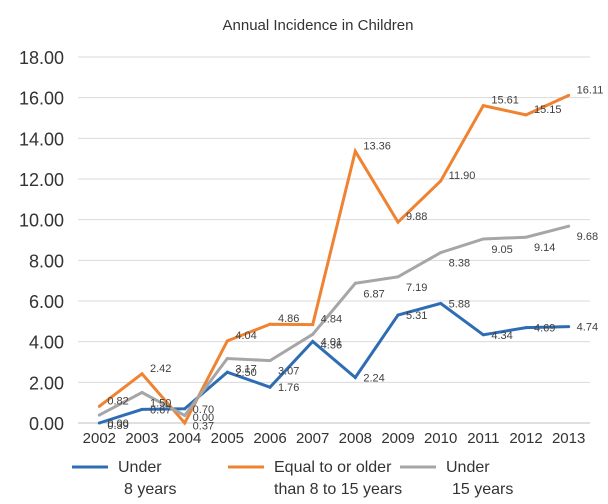 Image resolution: width=608 pixels, height=504 pixels. I want to click on x-tick-label: 2003, so click(141, 438).